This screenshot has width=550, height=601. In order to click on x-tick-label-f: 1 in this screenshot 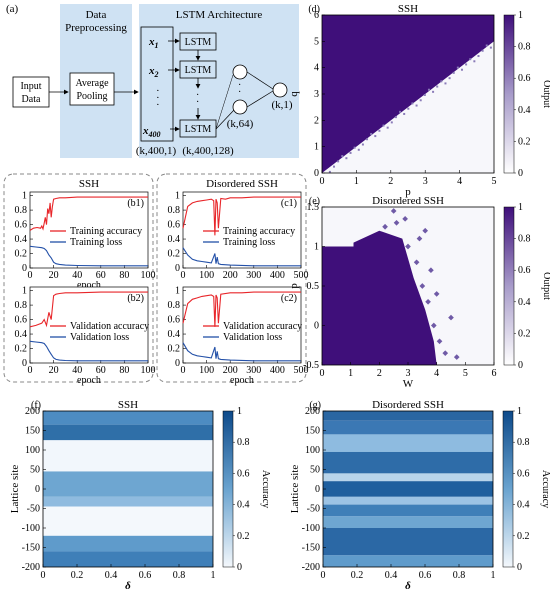, I will do `click(213, 575)`.